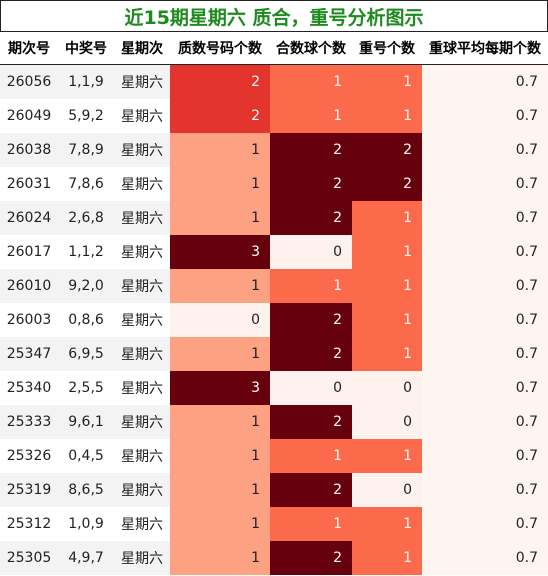 Image resolution: width=548 pixels, height=576 pixels. Describe the element at coordinates (274, 150) in the screenshot. I see `table-row: 26038 7,8,9 星期六 1 2 2 0.7` at that location.